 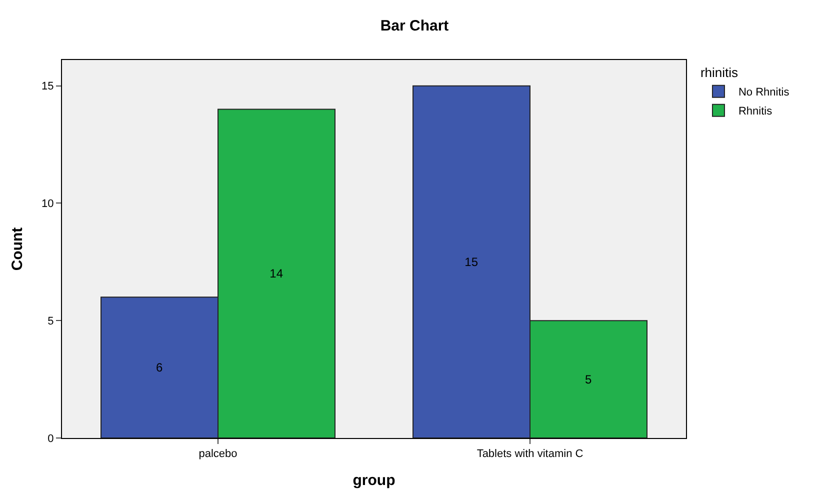 What do you see at coordinates (471, 261) in the screenshot?
I see `data-label: 15` at bounding box center [471, 261].